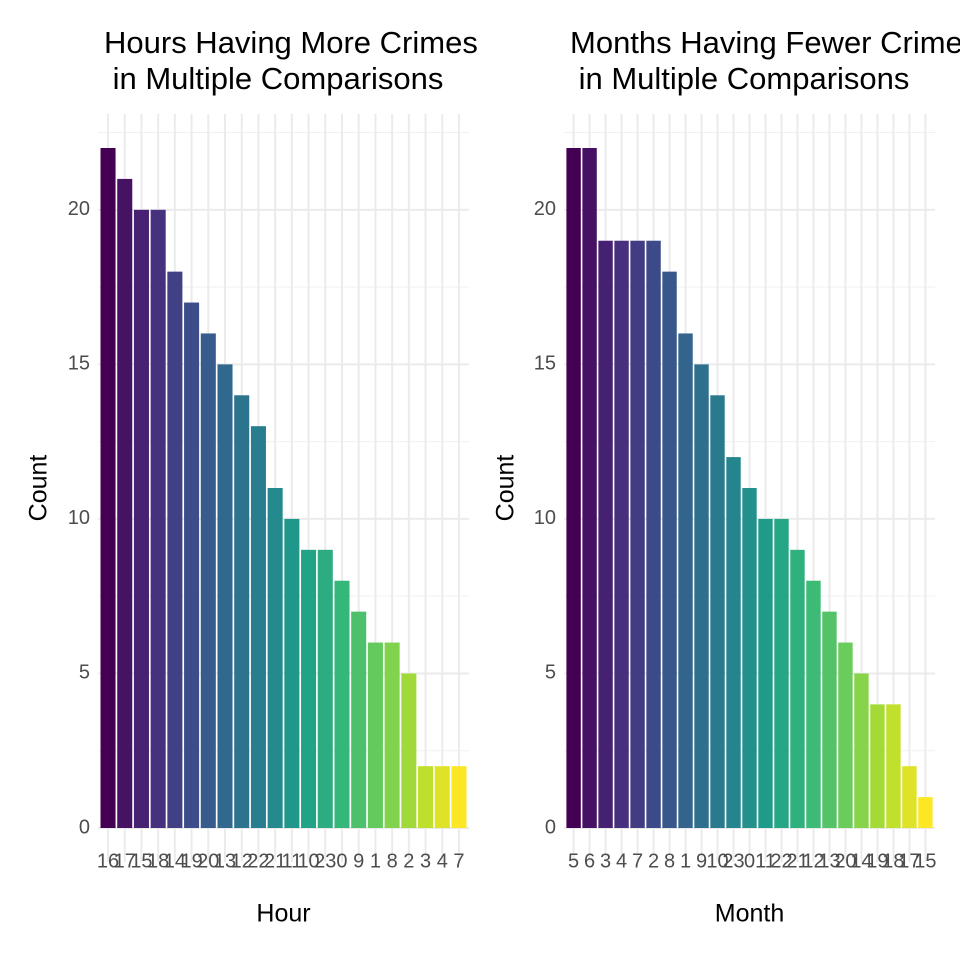 This screenshot has height=960, width=960. What do you see at coordinates (283, 914) in the screenshot?
I see `x-axis-title: Hour` at bounding box center [283, 914].